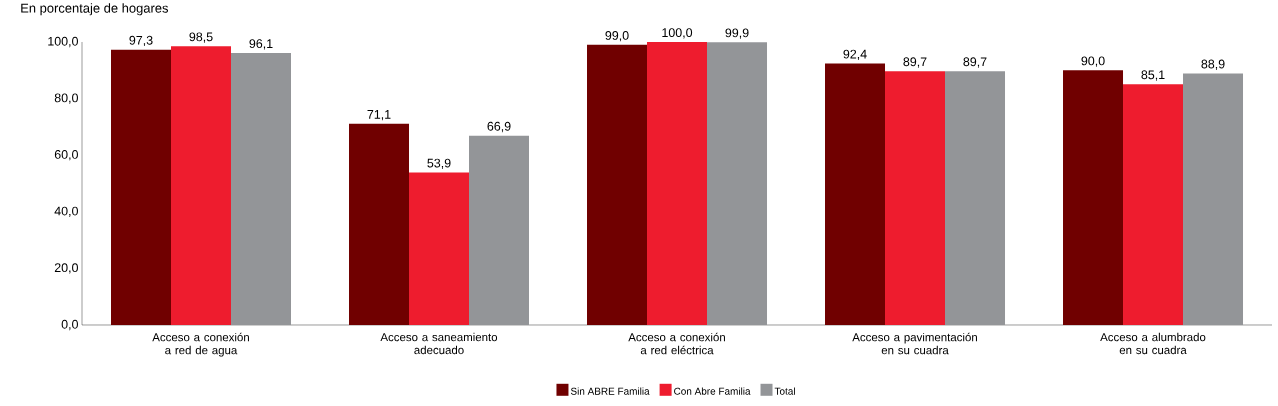  I want to click on data-label: 97,3, so click(141, 41).